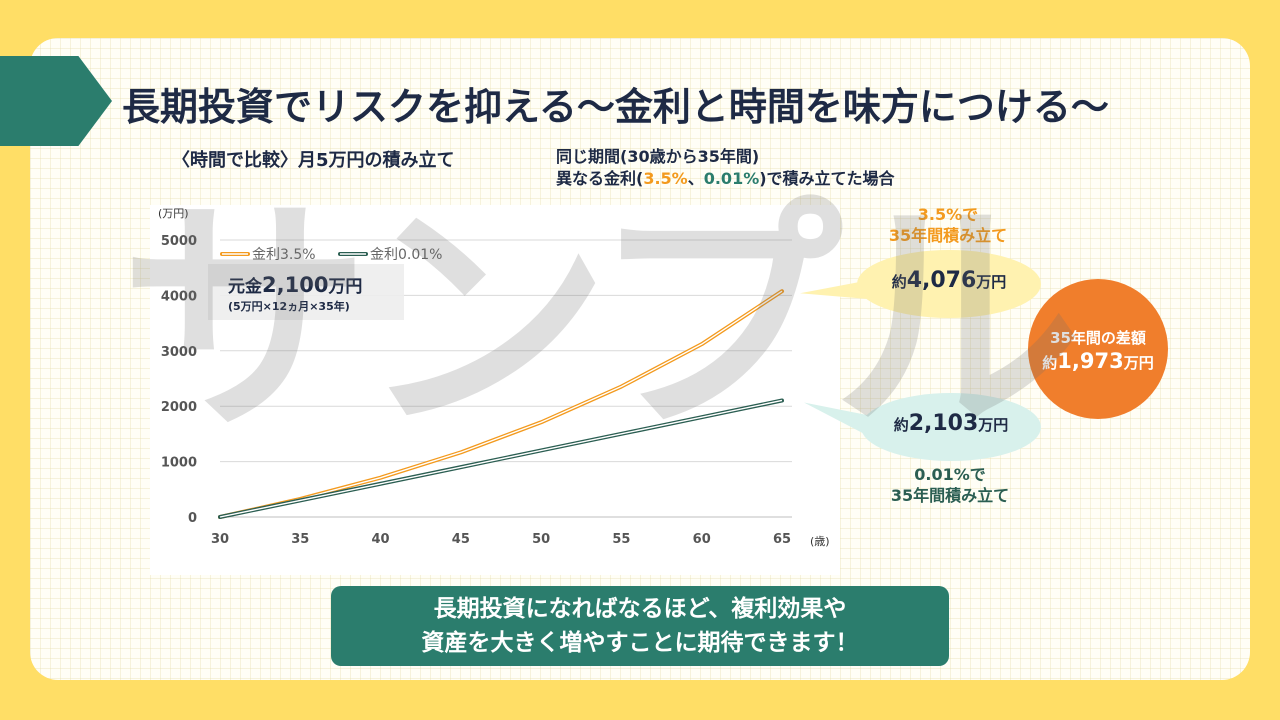 The height and width of the screenshot is (720, 1280). What do you see at coordinates (901, 425) in the screenshot?
I see `green-result-prefix: 約` at bounding box center [901, 425].